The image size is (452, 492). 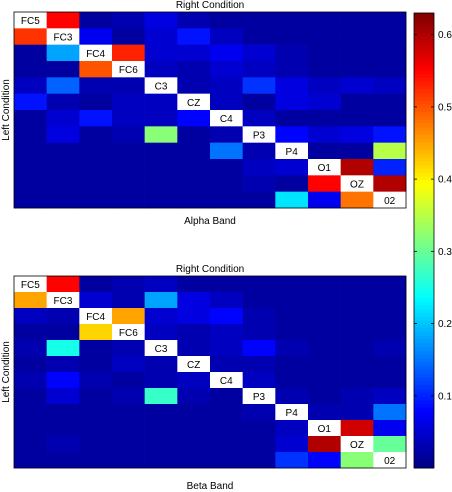 I want to click on channel-label: FC6, so click(x=128, y=333).